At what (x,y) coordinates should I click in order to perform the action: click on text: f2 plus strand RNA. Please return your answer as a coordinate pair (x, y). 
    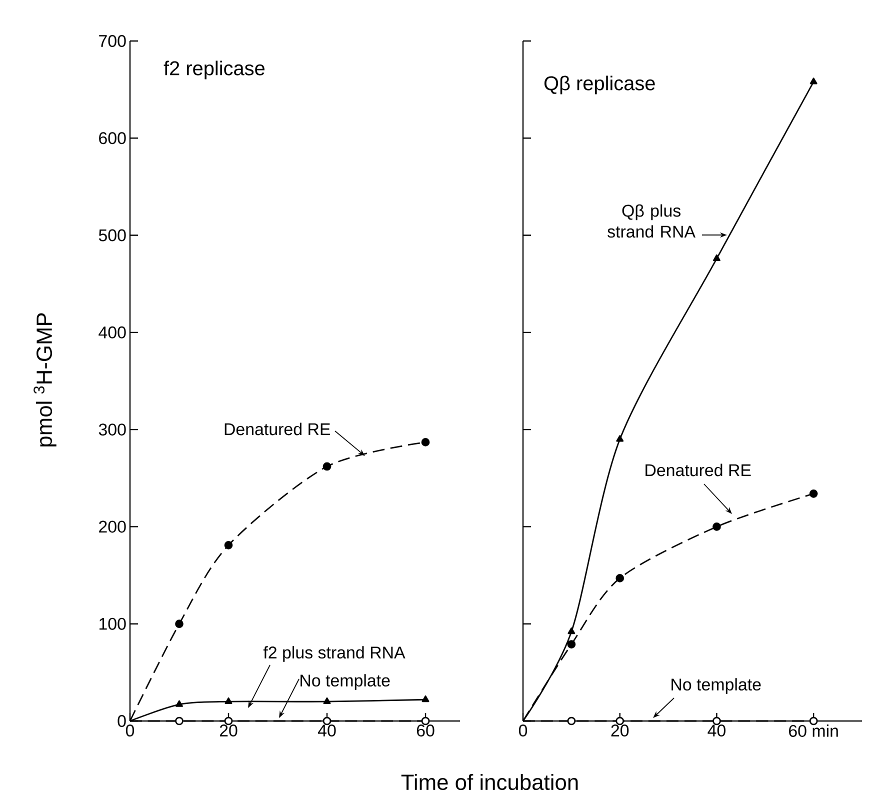
    Looking at the image, I should click on (334, 654).